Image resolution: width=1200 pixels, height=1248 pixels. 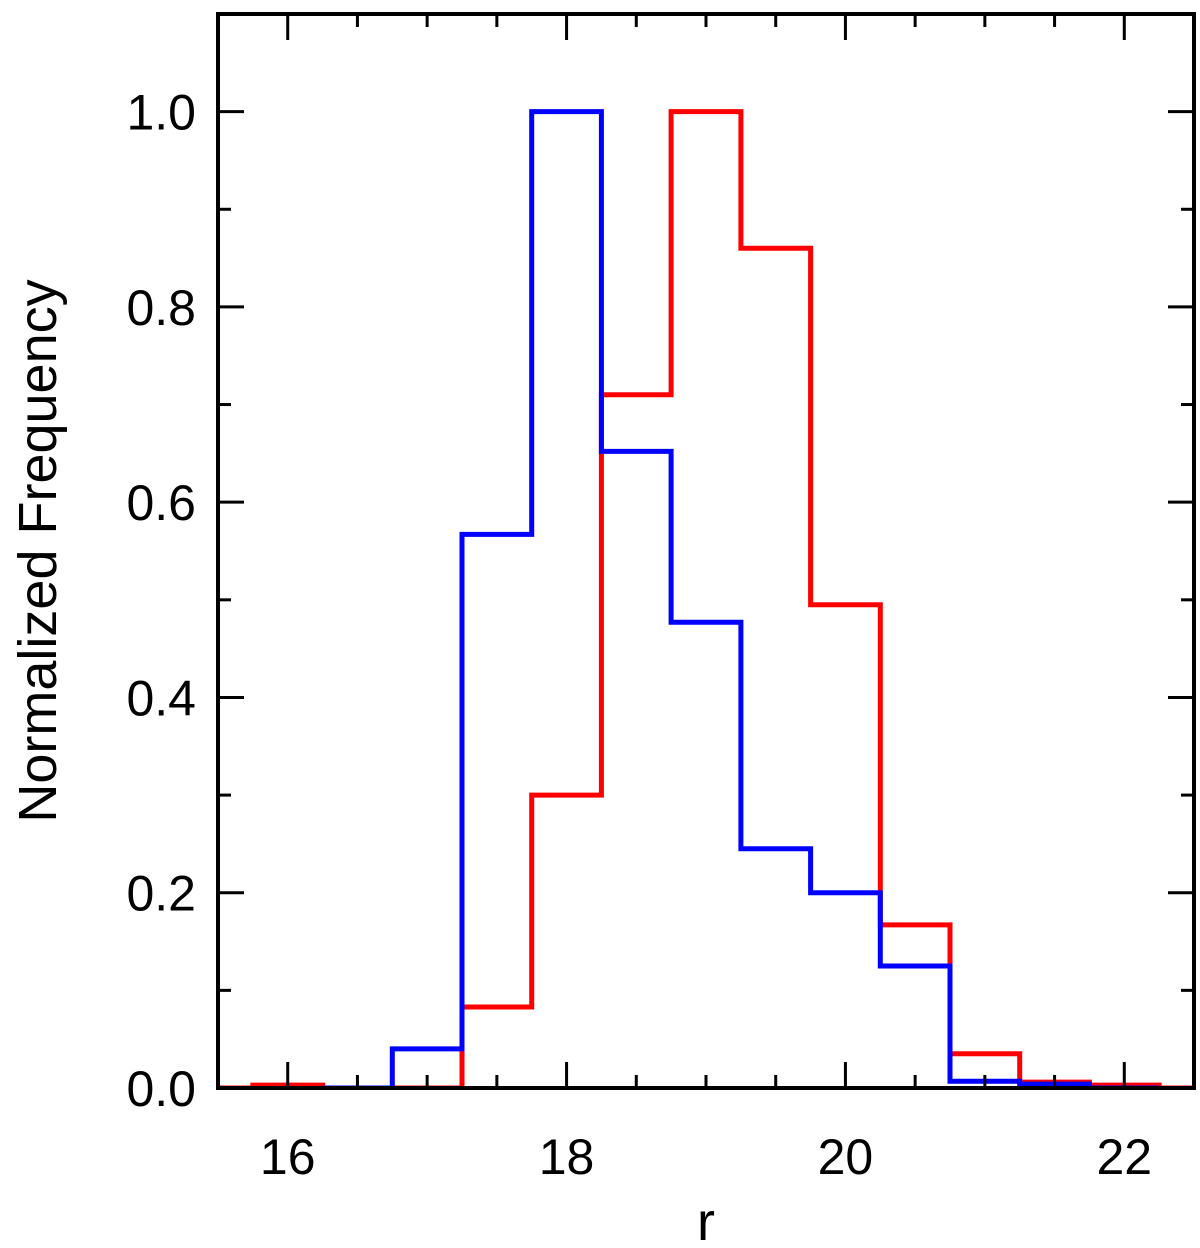 I want to click on x-tick-label: 18, so click(x=567, y=1157).